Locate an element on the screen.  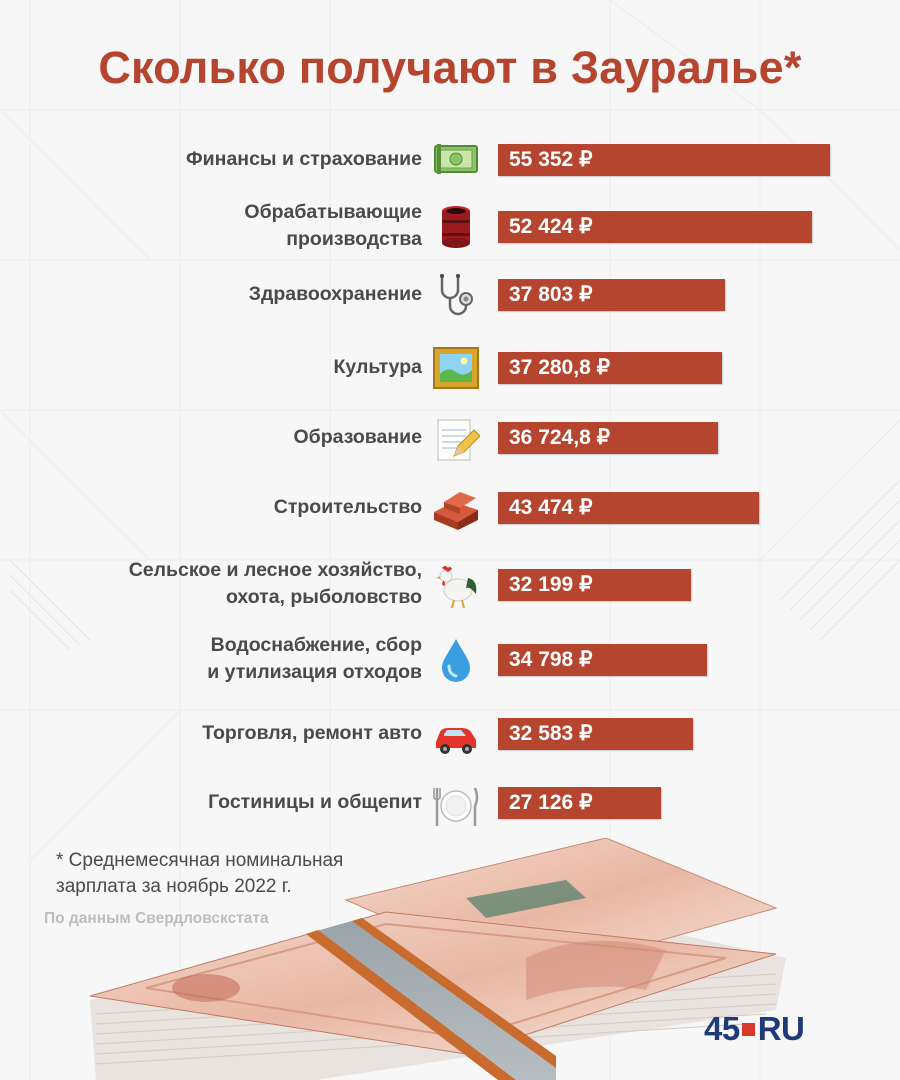
stethoscope-icon is located at coordinates (456, 295).